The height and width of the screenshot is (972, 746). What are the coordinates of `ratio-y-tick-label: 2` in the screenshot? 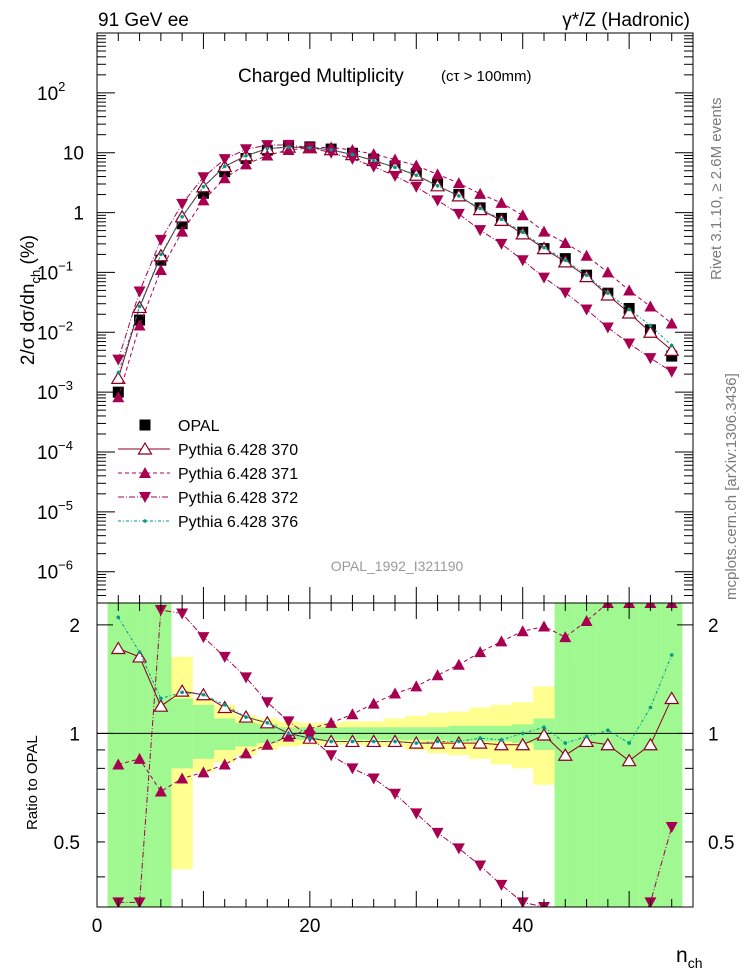 It's located at (713, 626).